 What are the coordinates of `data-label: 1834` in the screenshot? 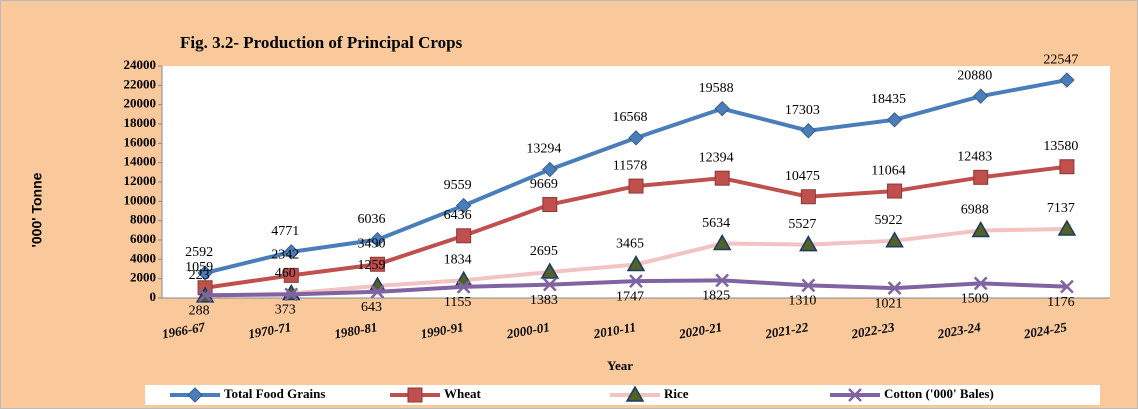 It's located at (458, 259).